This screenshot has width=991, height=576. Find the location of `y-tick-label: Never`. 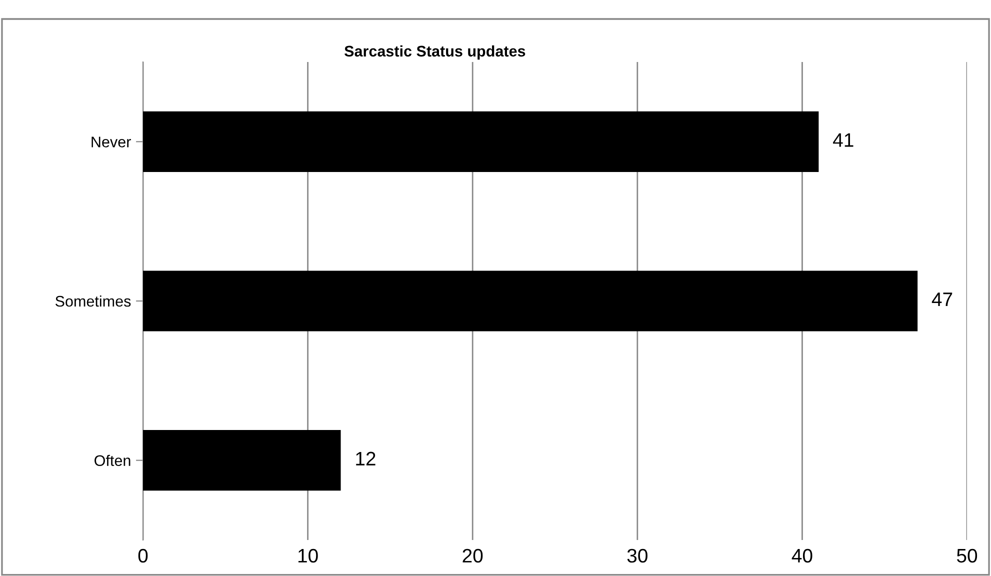

y-tick-label: Never is located at coordinates (111, 142).